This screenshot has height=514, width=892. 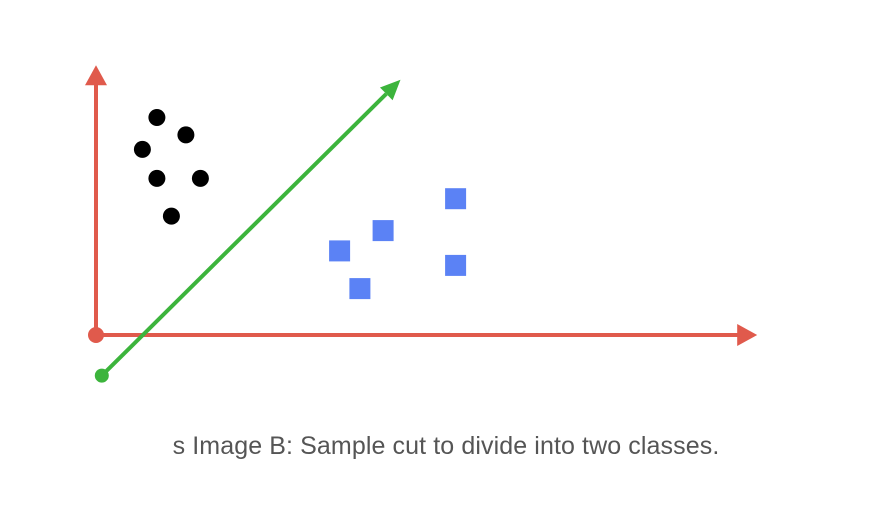 What do you see at coordinates (96, 75) in the screenshot?
I see `y-axis-arrowhead` at bounding box center [96, 75].